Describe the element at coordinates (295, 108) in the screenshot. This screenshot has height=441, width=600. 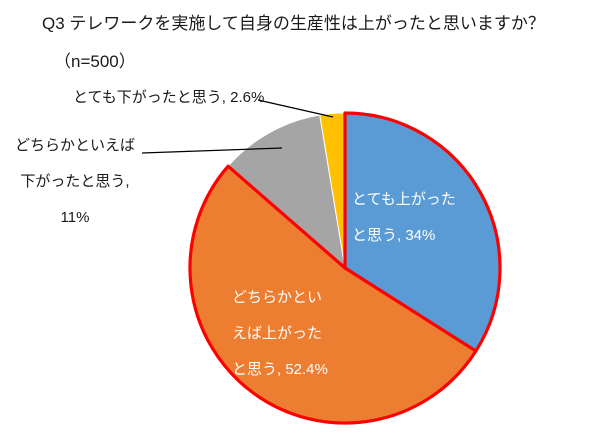
I see `leader-line-very-down` at that location.